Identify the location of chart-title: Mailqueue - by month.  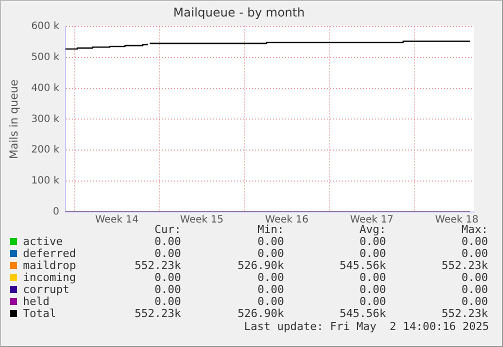
(239, 12).